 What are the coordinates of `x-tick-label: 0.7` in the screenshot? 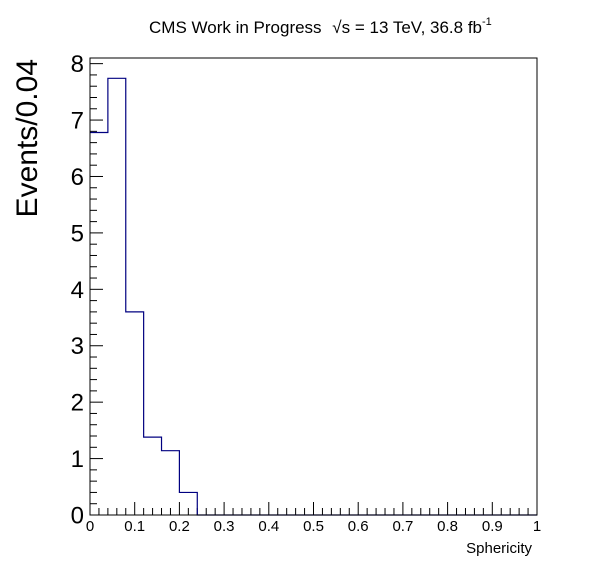 It's located at (402, 526).